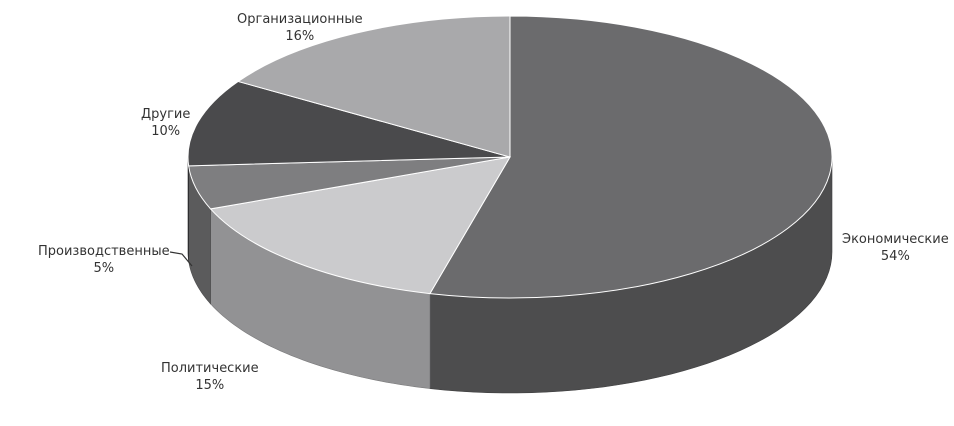 This screenshot has height=426, width=954. What do you see at coordinates (166, 131) in the screenshot?
I see `label-other-value: 10%` at bounding box center [166, 131].